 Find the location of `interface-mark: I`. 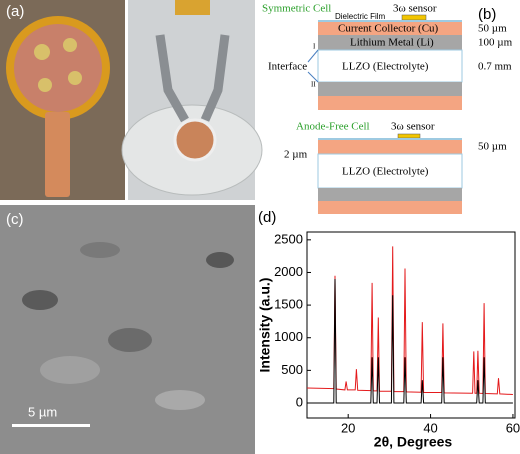

interface-mark: I is located at coordinates (314, 47).